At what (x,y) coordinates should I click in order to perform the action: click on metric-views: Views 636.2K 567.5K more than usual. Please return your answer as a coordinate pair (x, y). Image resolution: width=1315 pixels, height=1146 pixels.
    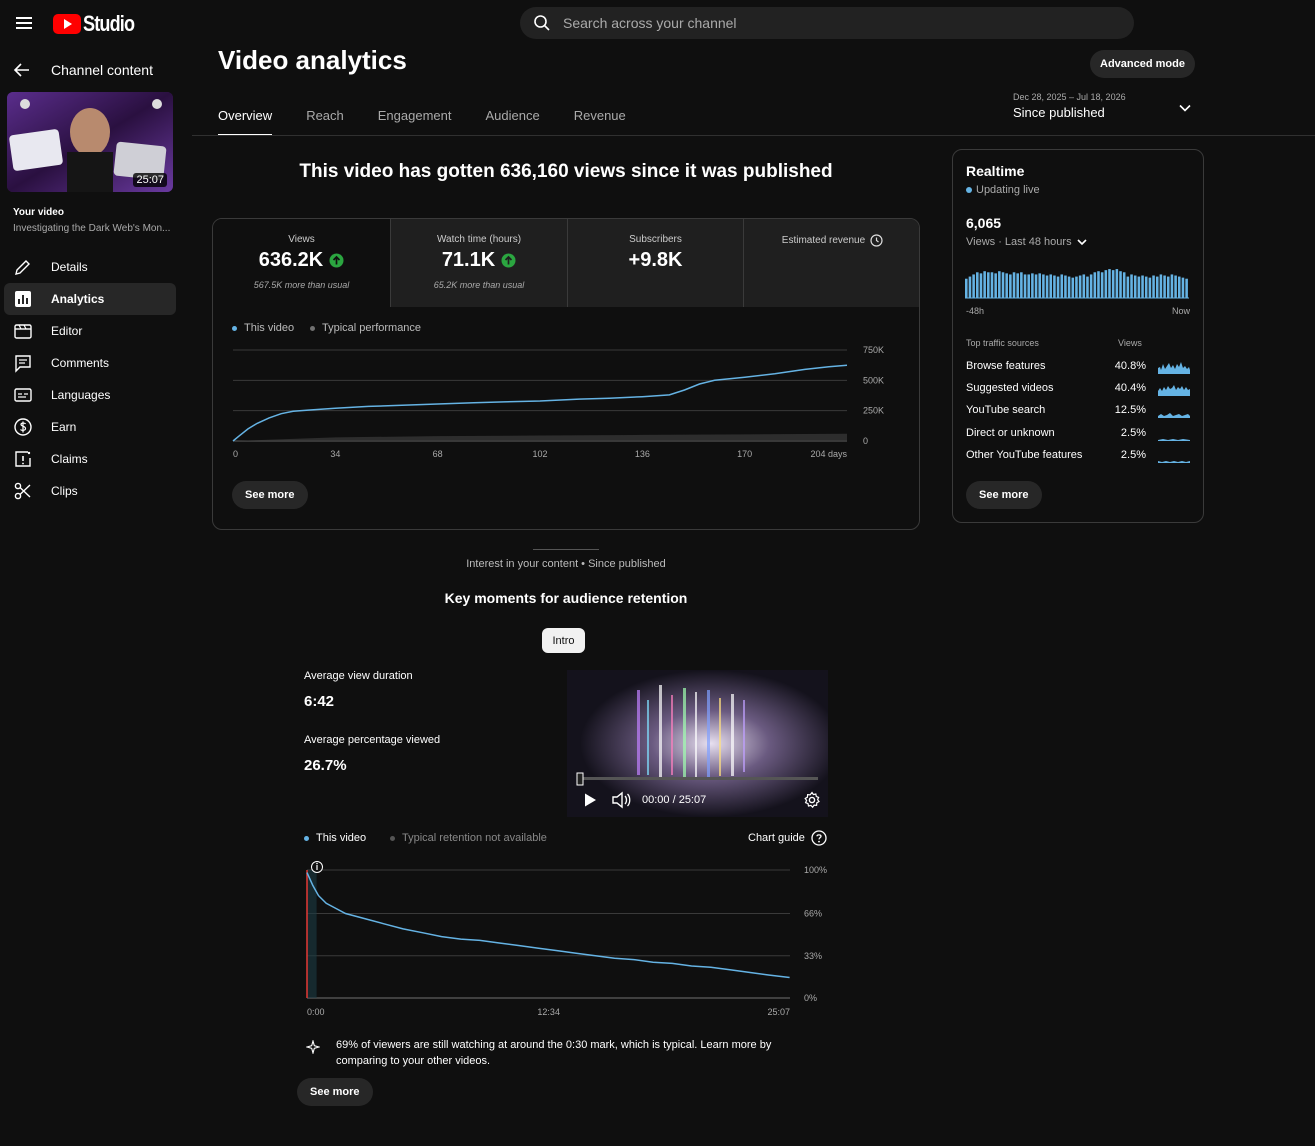
    Looking at the image, I should click on (301, 263).